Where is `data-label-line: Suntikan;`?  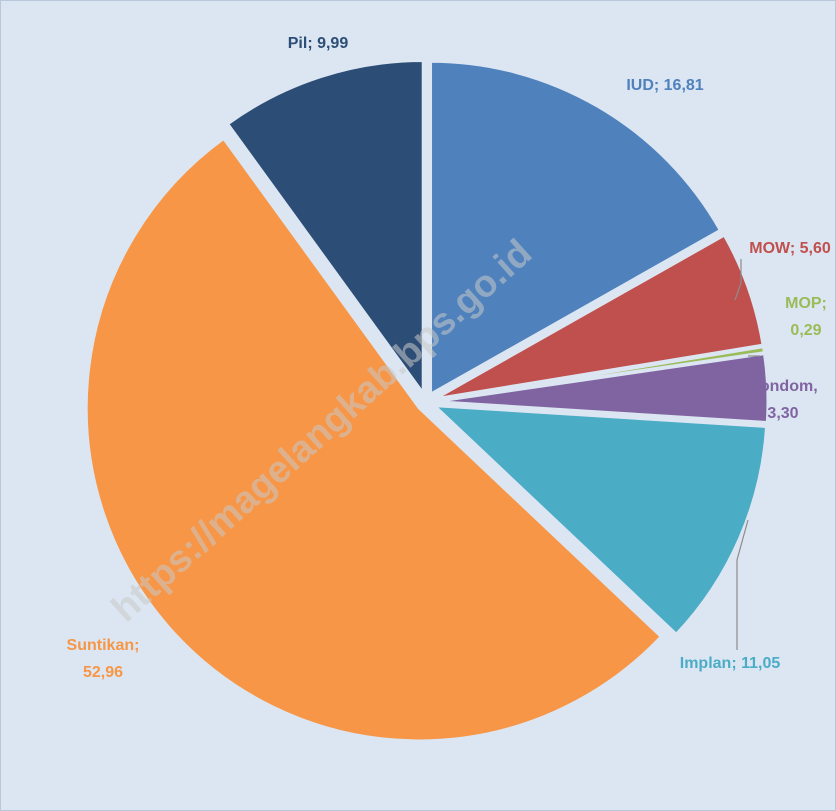
data-label-line: Suntikan; is located at coordinates (103, 645).